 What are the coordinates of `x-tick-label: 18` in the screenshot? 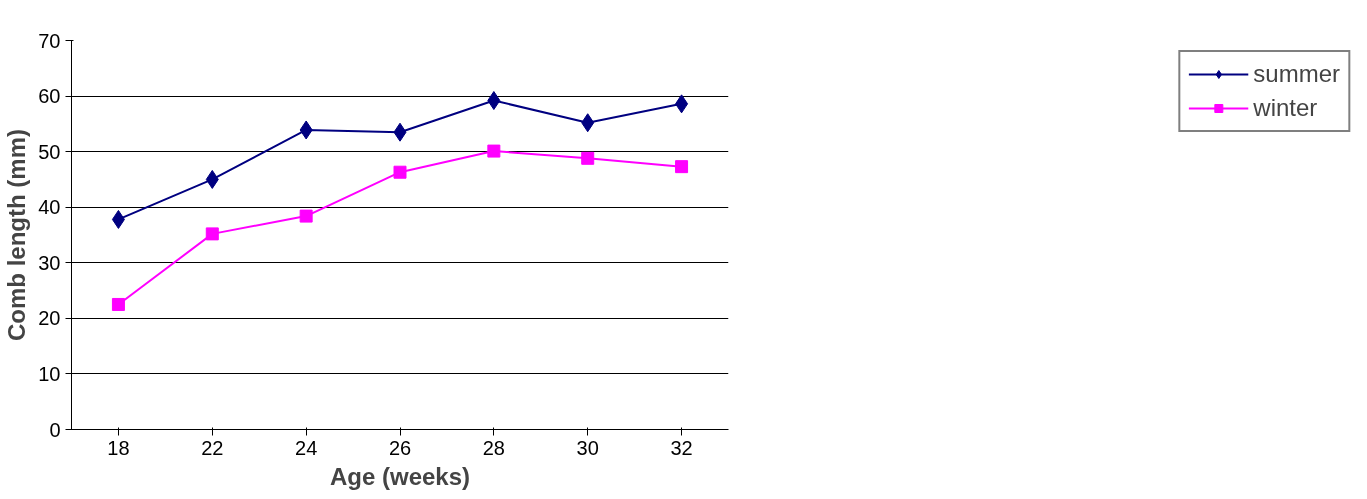 It's located at (118, 447).